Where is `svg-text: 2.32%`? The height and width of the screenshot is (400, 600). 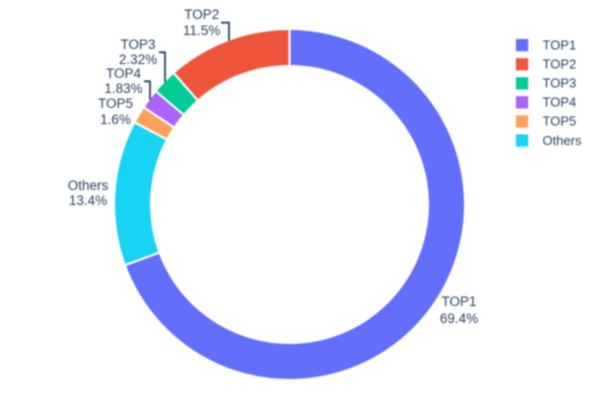
svg-text: 2.32% is located at coordinates (138, 59).